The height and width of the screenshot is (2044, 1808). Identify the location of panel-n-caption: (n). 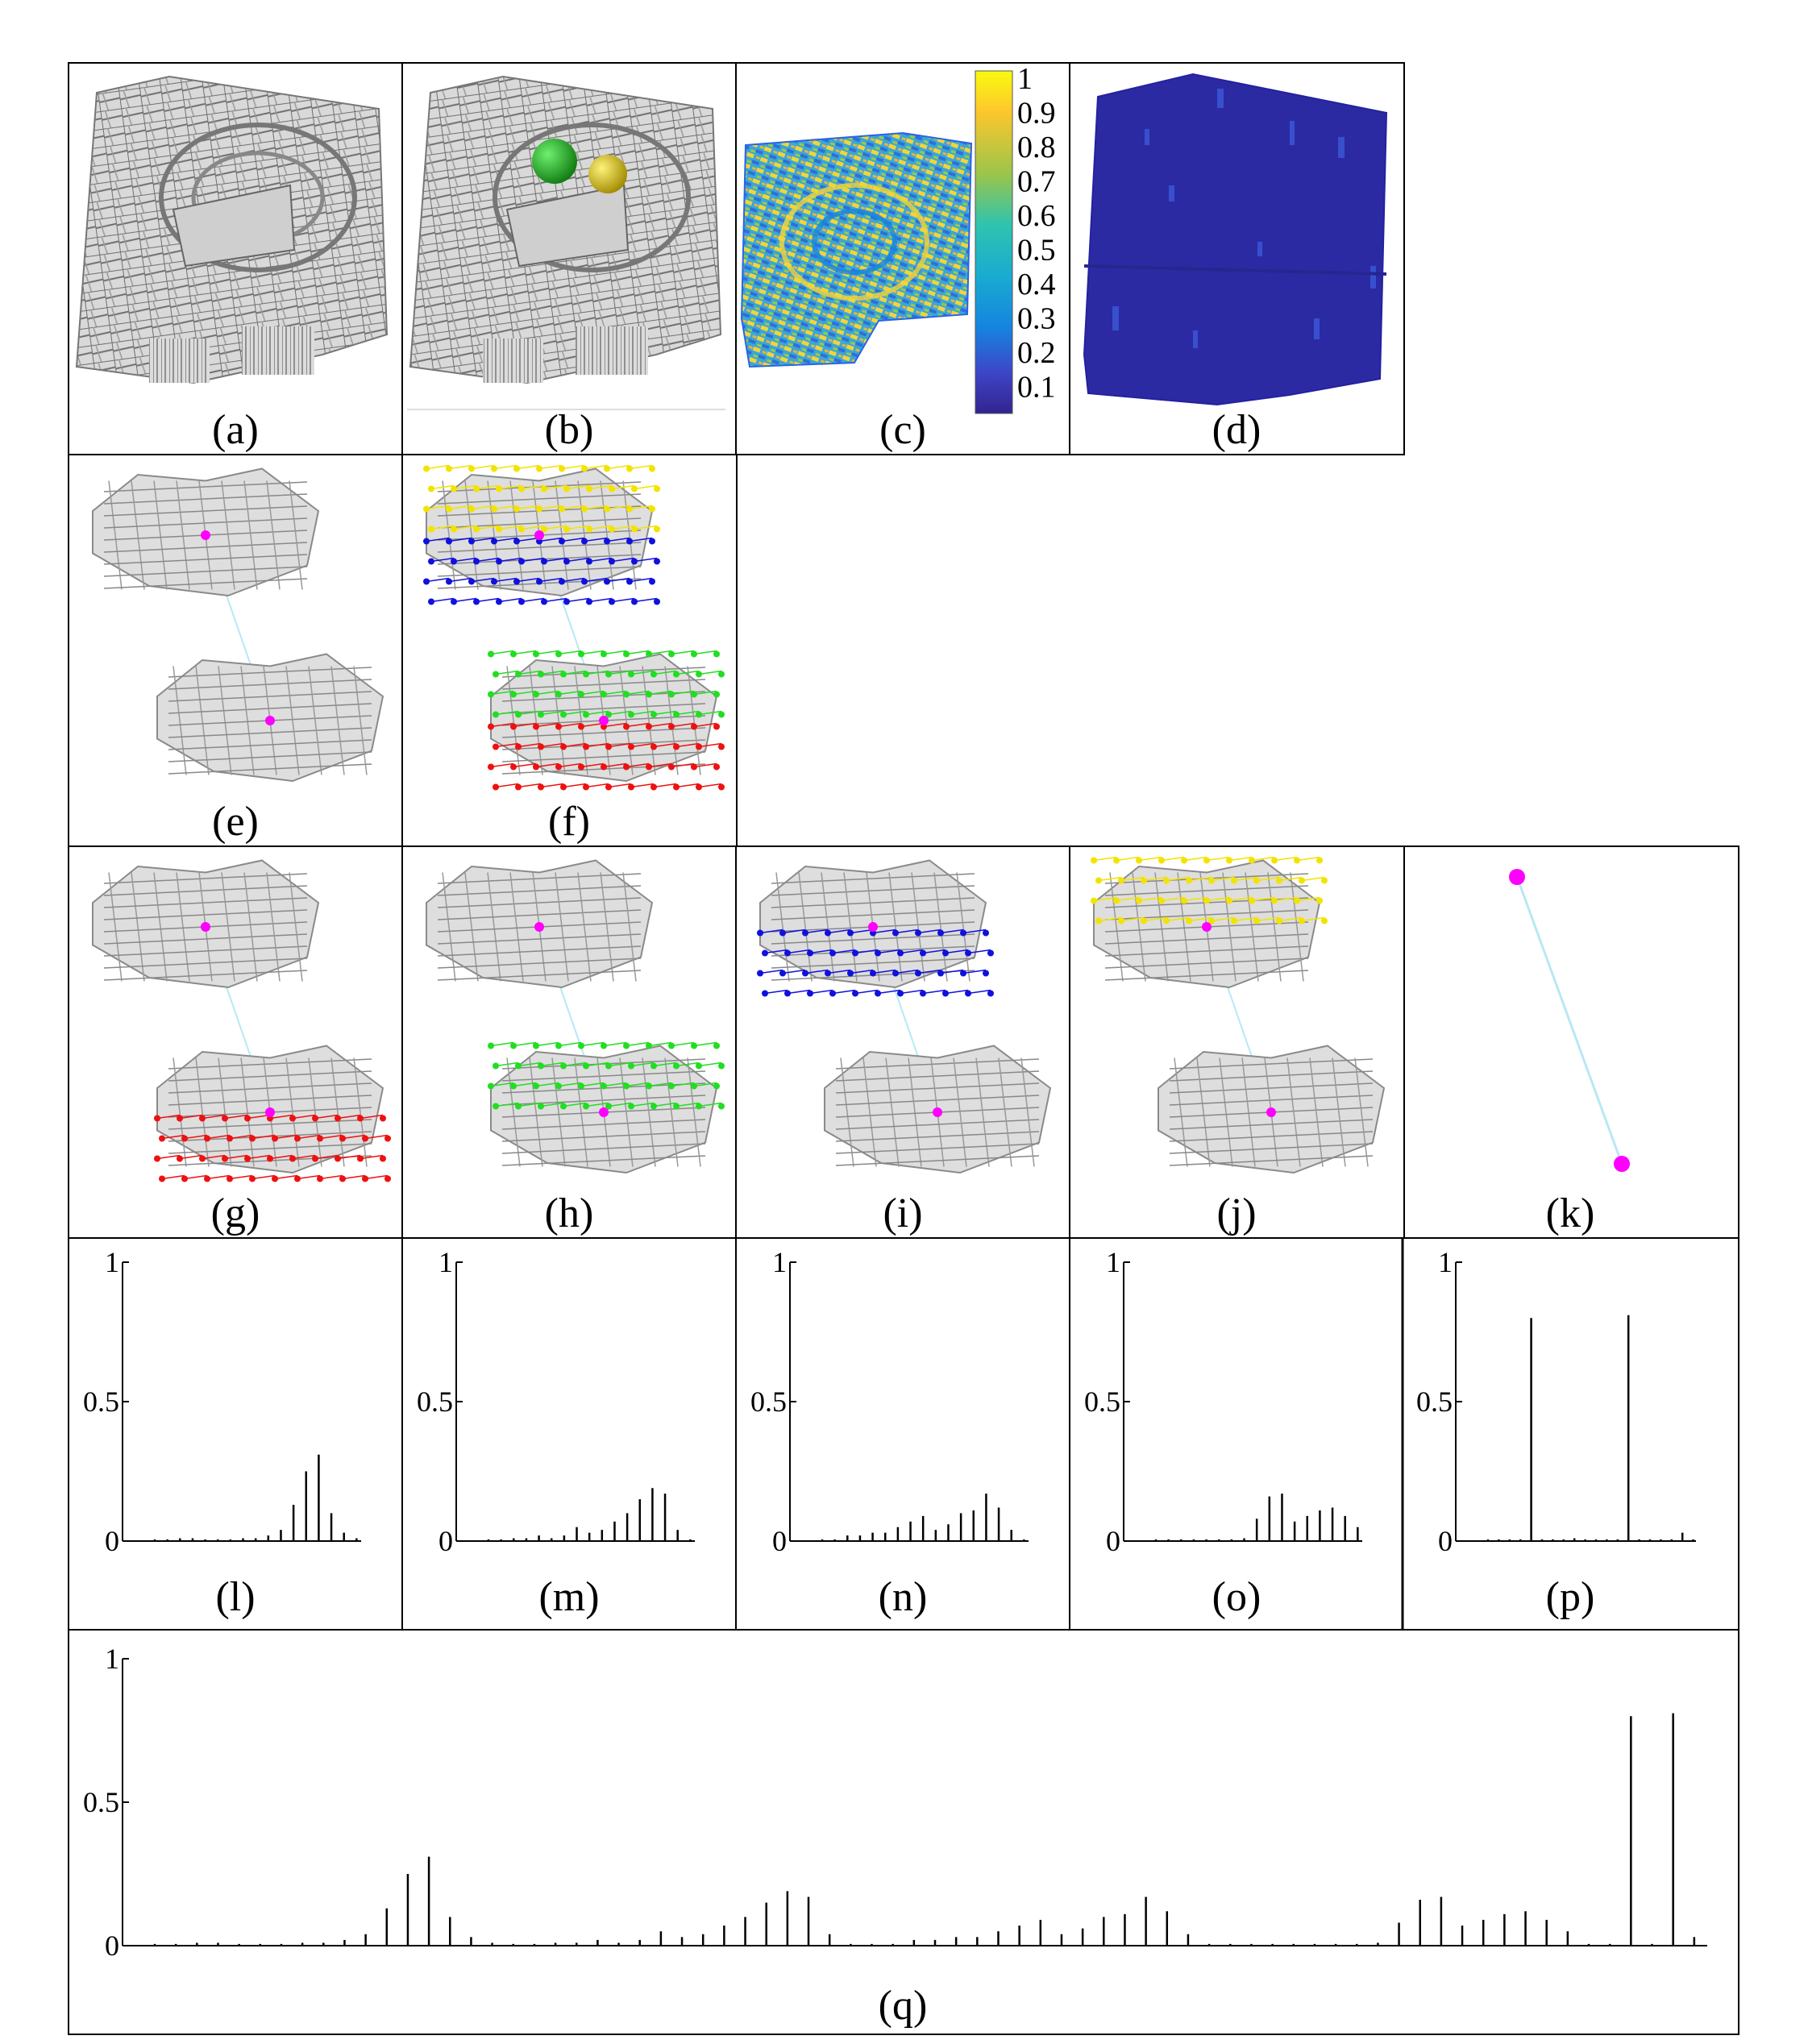
(903, 1597).